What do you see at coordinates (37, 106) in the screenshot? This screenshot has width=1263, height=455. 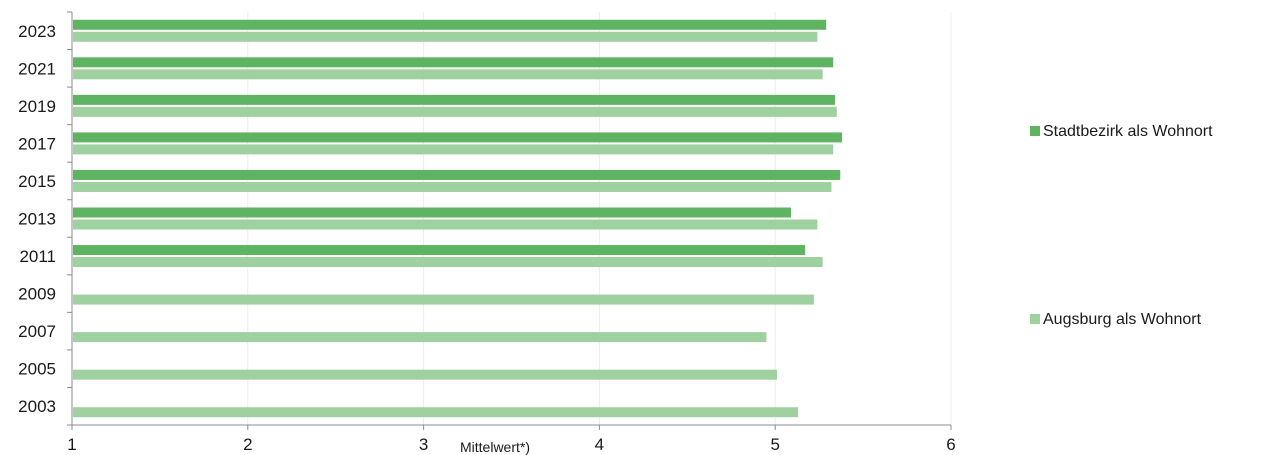 I see `y-tick-label: 2019` at bounding box center [37, 106].